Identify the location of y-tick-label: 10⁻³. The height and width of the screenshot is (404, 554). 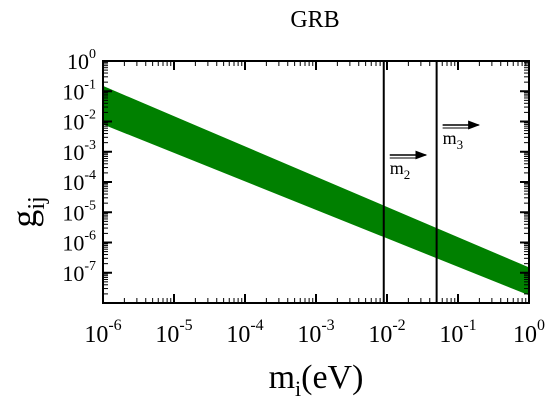
(79, 151).